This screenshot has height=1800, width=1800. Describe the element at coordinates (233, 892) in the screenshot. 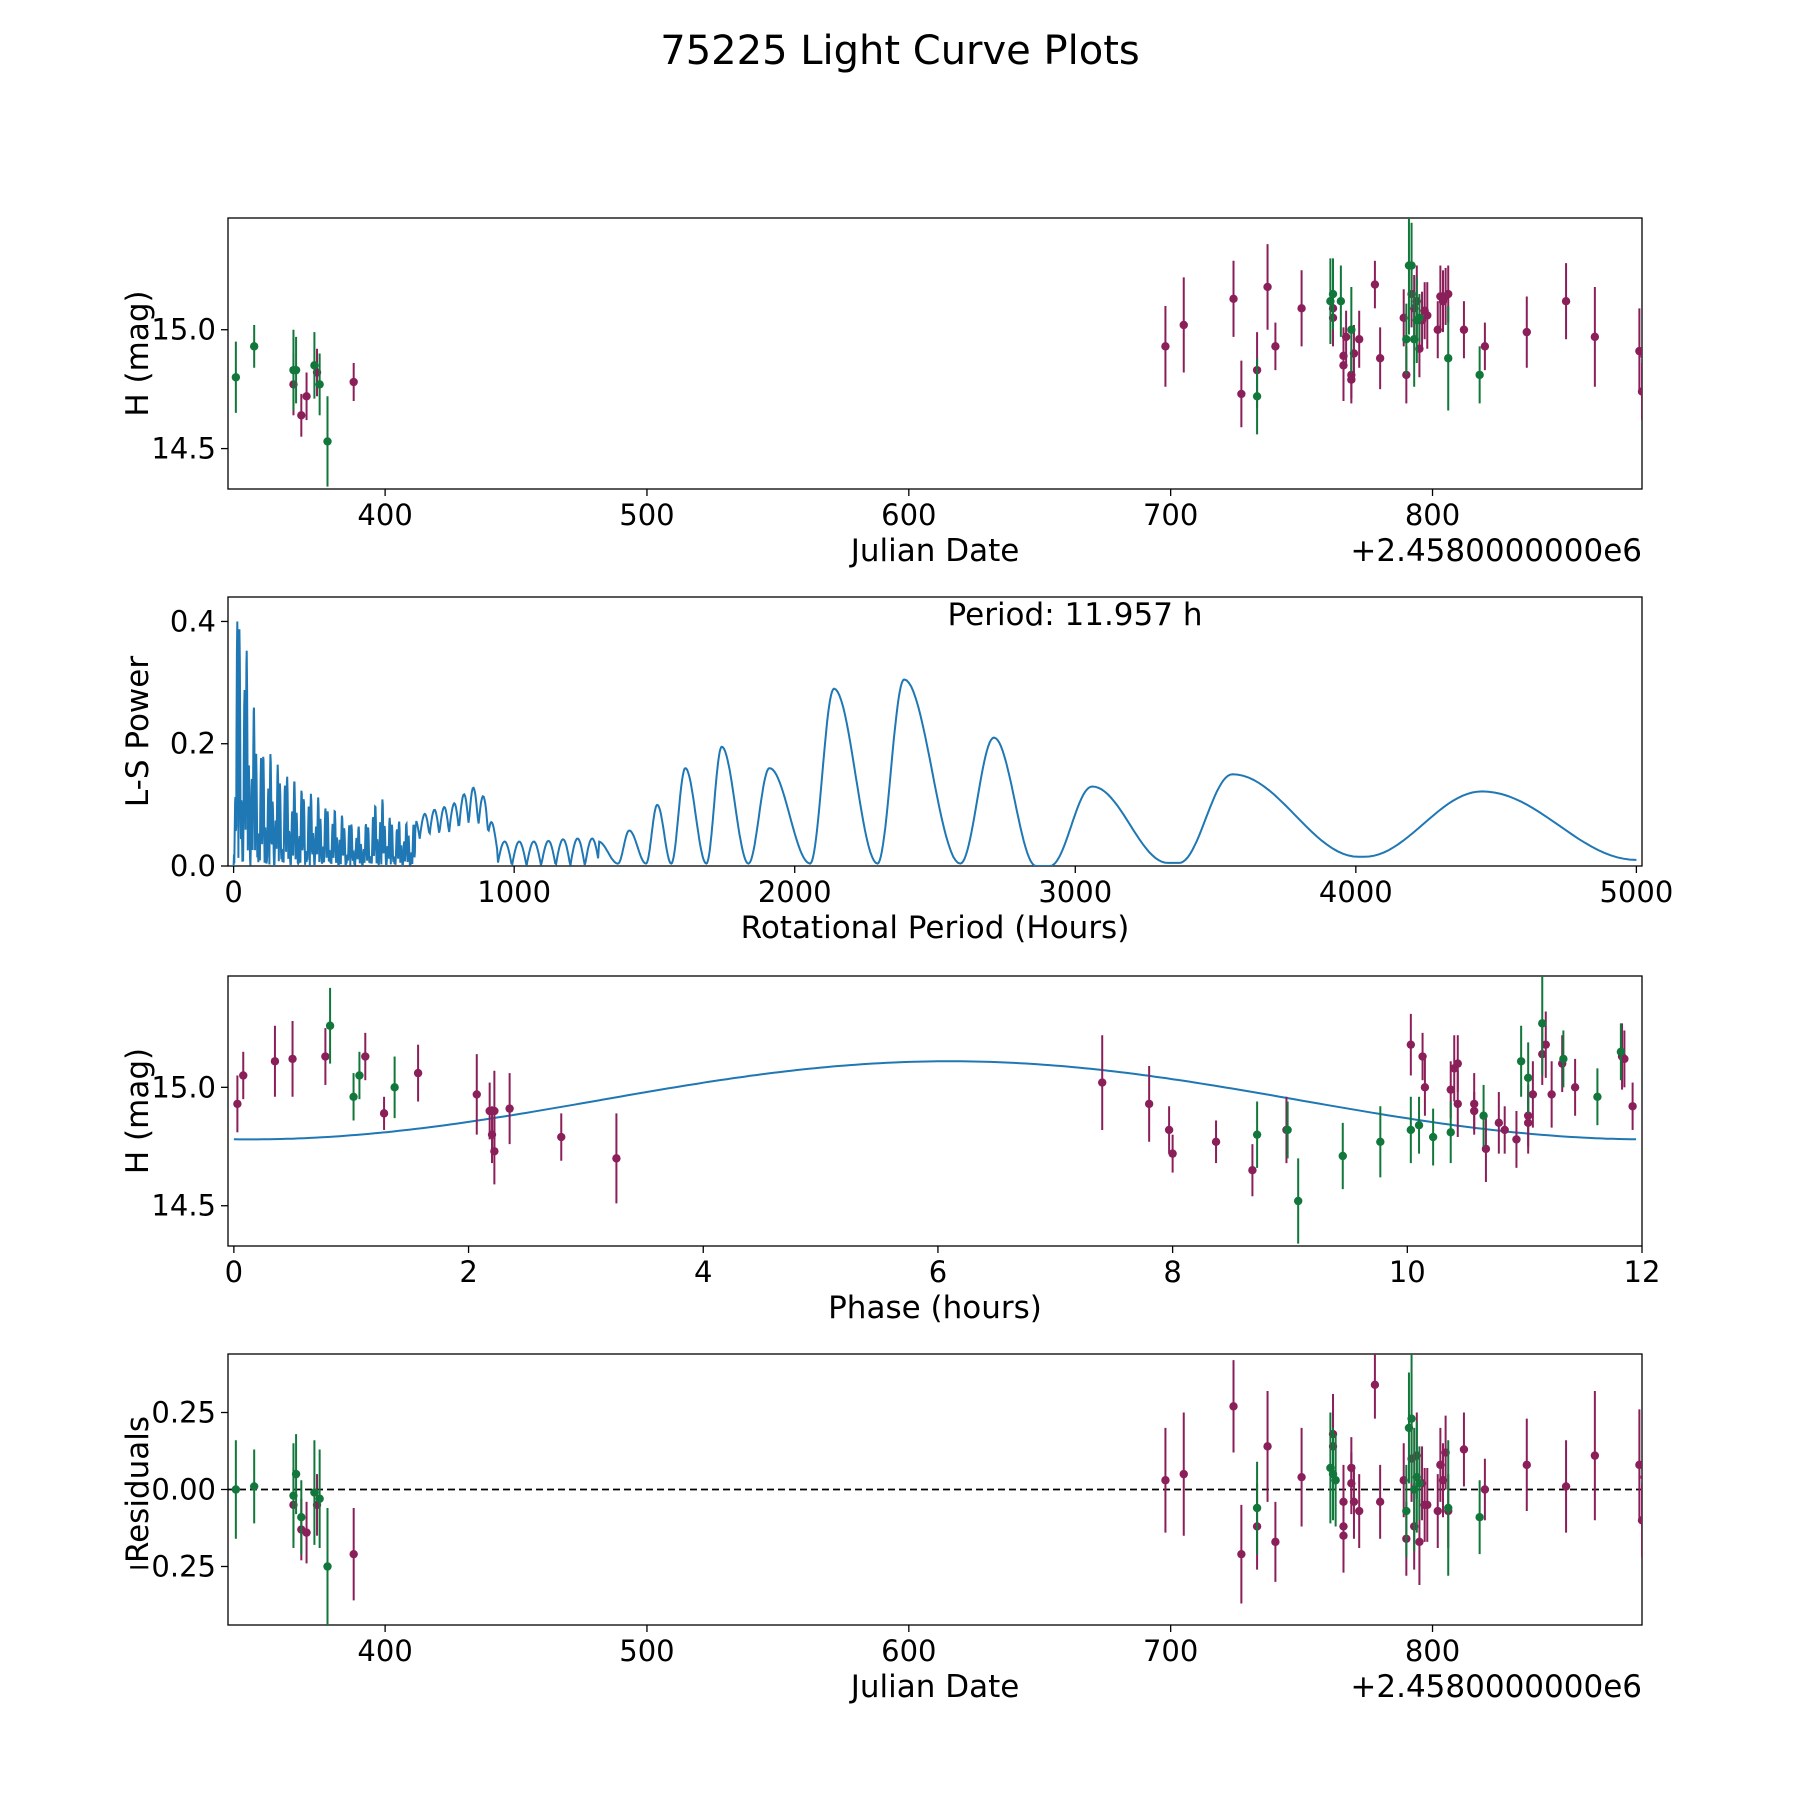

I see `x-tick-label: 0` at that location.